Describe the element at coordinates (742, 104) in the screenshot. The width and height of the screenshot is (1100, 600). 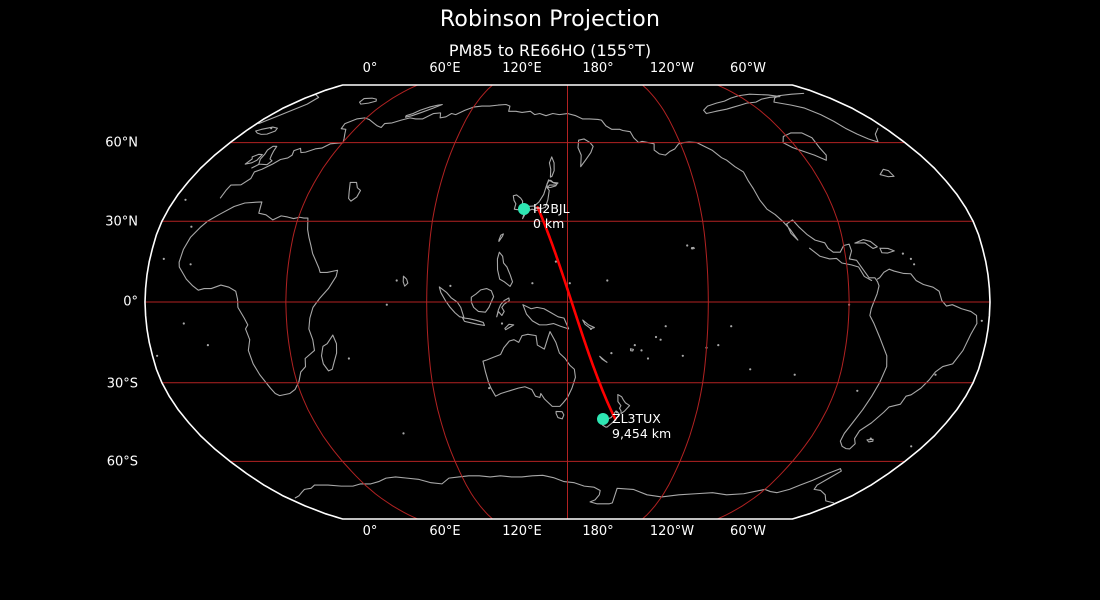
I see `coastline-arctic_isl` at that location.